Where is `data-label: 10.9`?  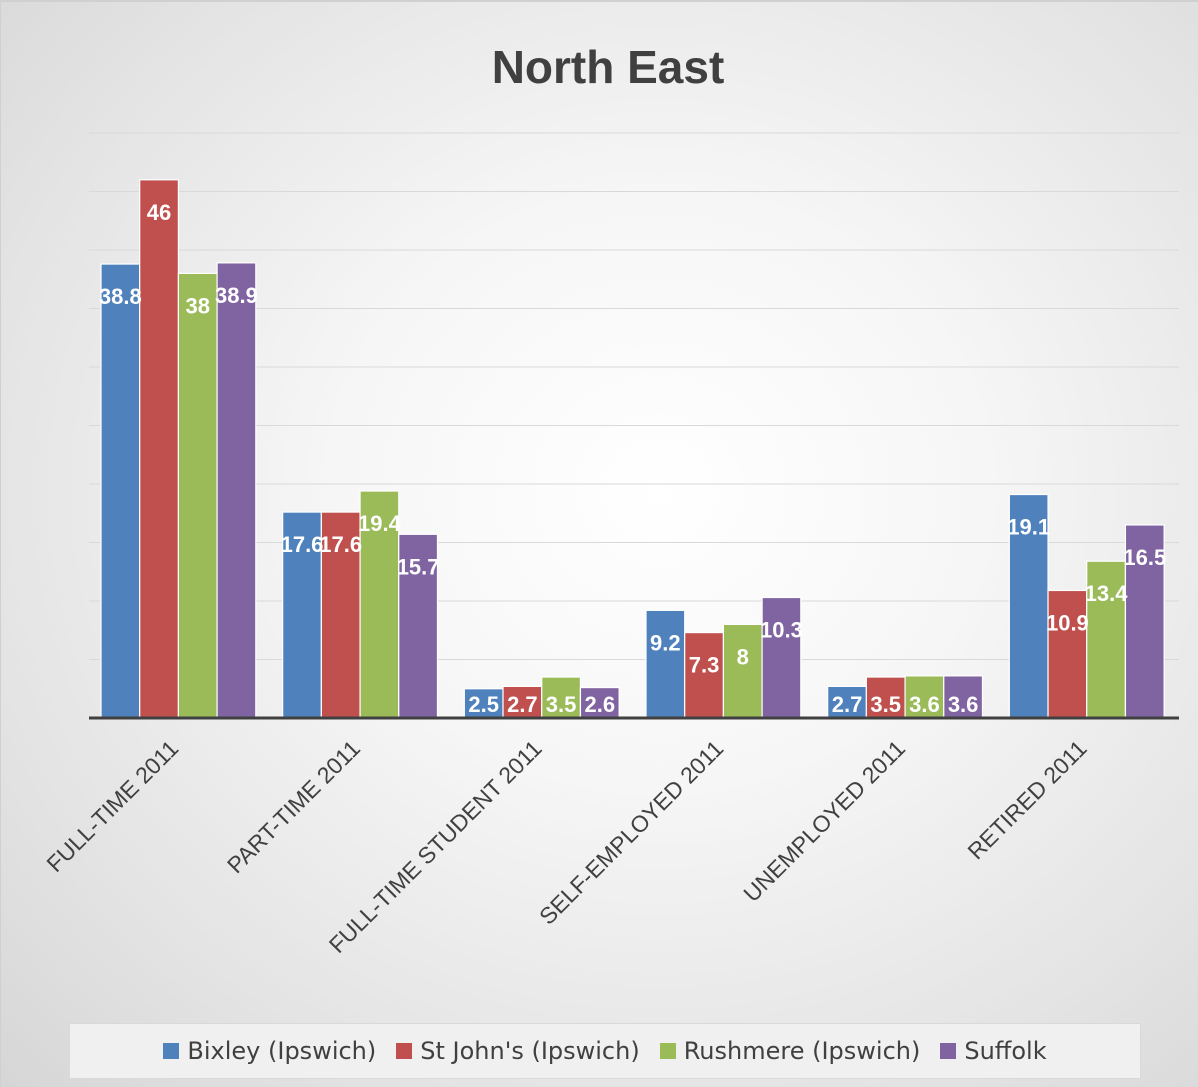 data-label: 10.9 is located at coordinates (1067, 622).